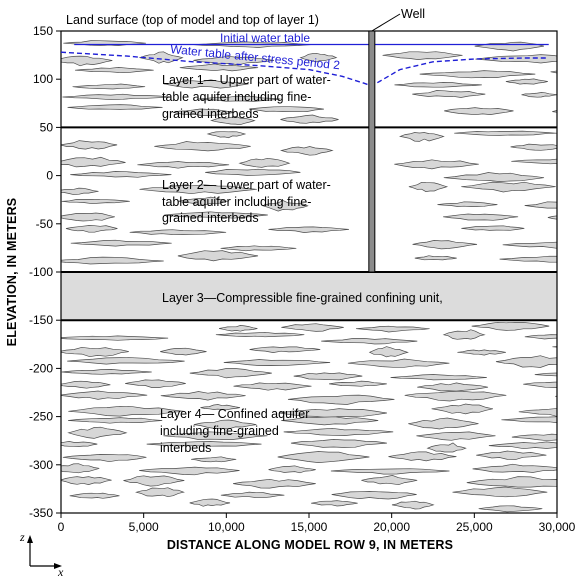 The width and height of the screenshot is (585, 578). What do you see at coordinates (60, 571) in the screenshot?
I see `x-indicator-label: x` at bounding box center [60, 571].